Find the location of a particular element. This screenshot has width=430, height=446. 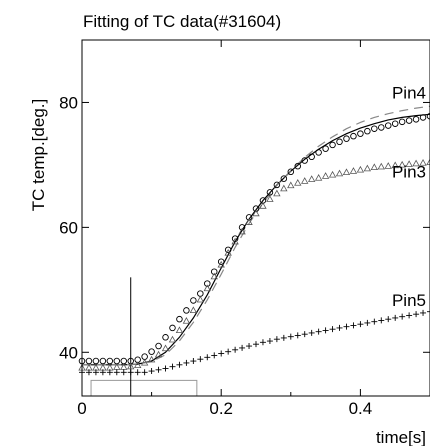

y-tick-label: 40 is located at coordinates (68, 352).